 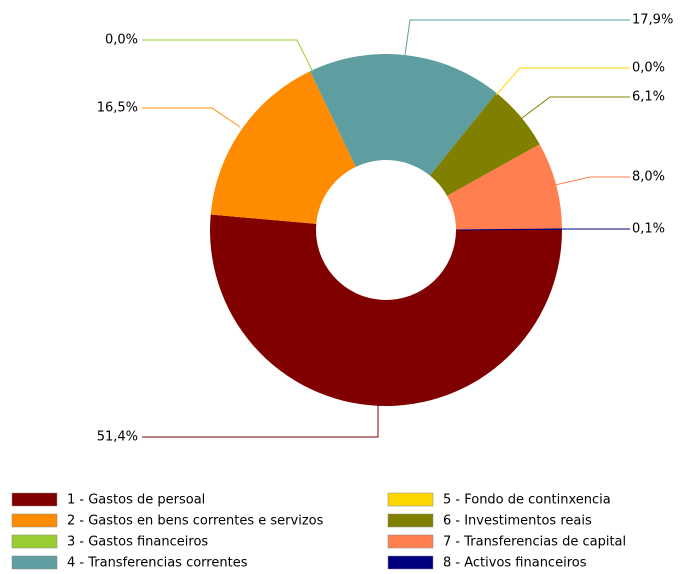 What do you see at coordinates (648, 177) in the screenshot?
I see `data-label: 8,0%` at bounding box center [648, 177].